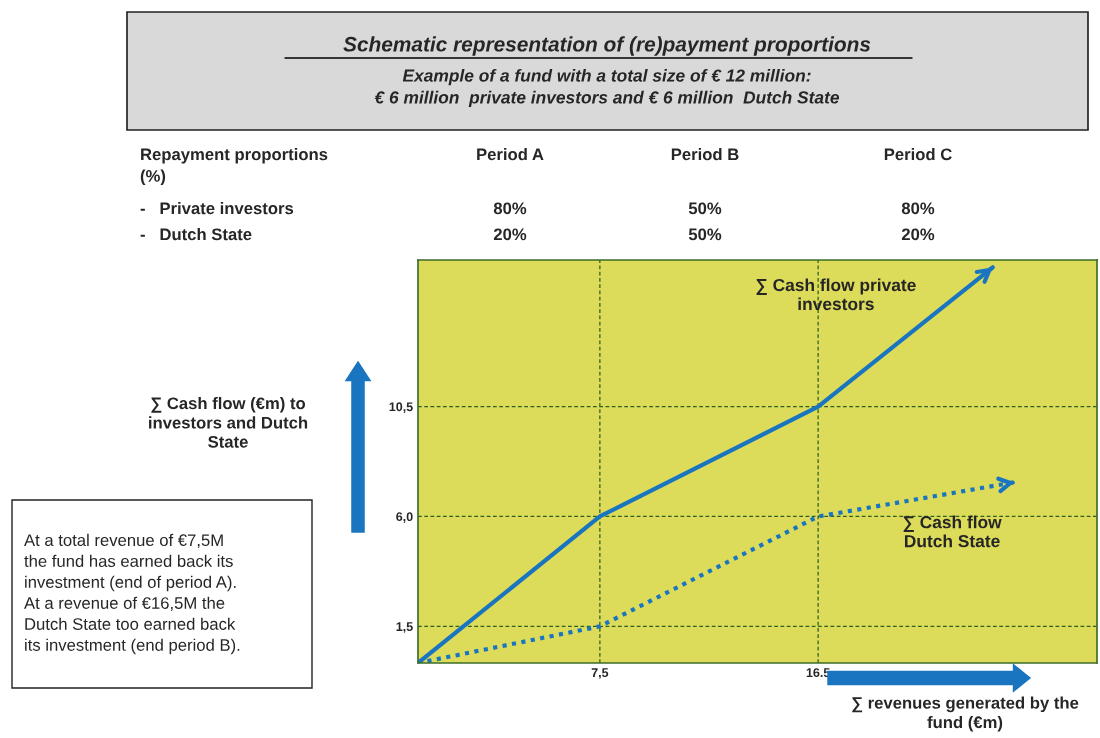 Image resolution: width=1100 pixels, height=738 pixels. Describe the element at coordinates (228, 422) in the screenshot. I see `y-axis-title: ∑ Cash flow (€m) to investors and Dutch State` at that location.